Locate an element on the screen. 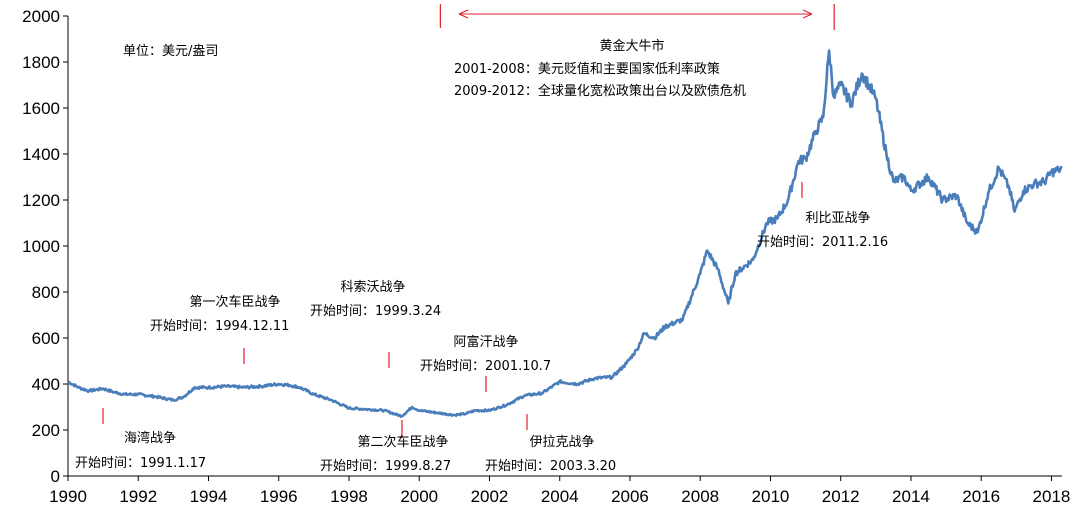  x-tick-label: 2008 is located at coordinates (700, 496).